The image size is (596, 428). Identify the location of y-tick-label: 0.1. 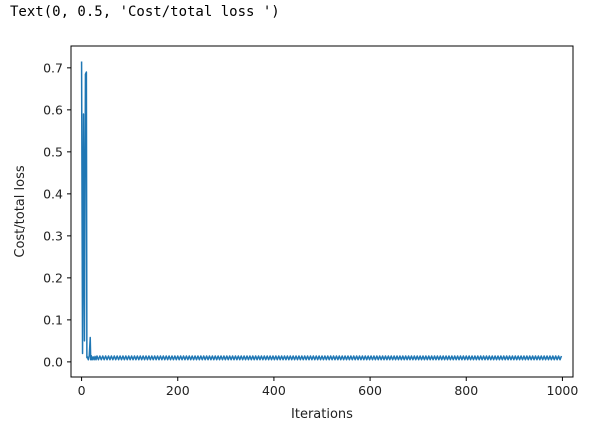
(53, 319).